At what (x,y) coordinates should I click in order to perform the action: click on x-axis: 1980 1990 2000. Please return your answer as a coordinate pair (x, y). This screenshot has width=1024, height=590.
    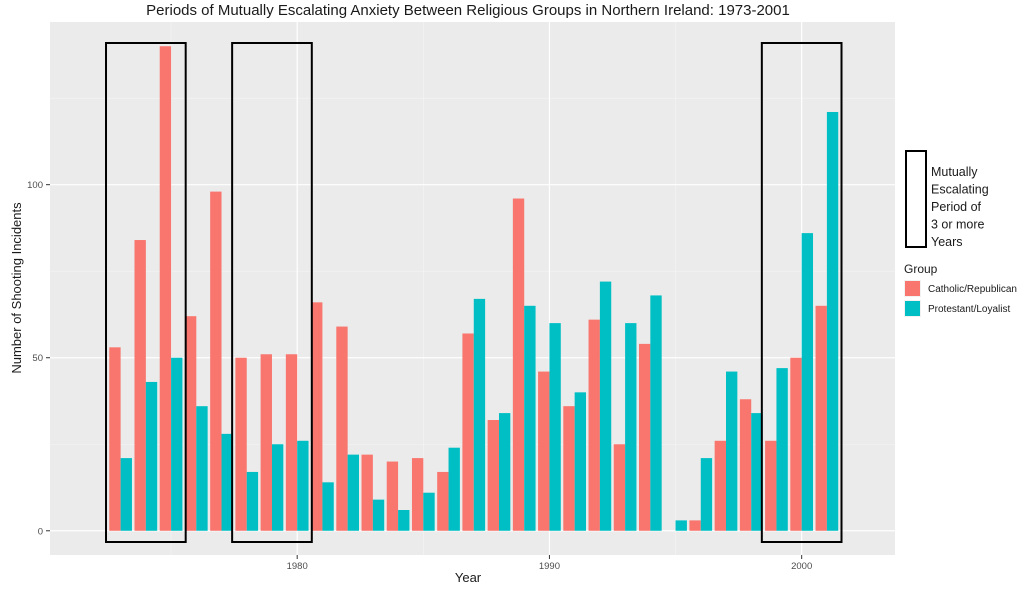
    Looking at the image, I should click on (549, 563).